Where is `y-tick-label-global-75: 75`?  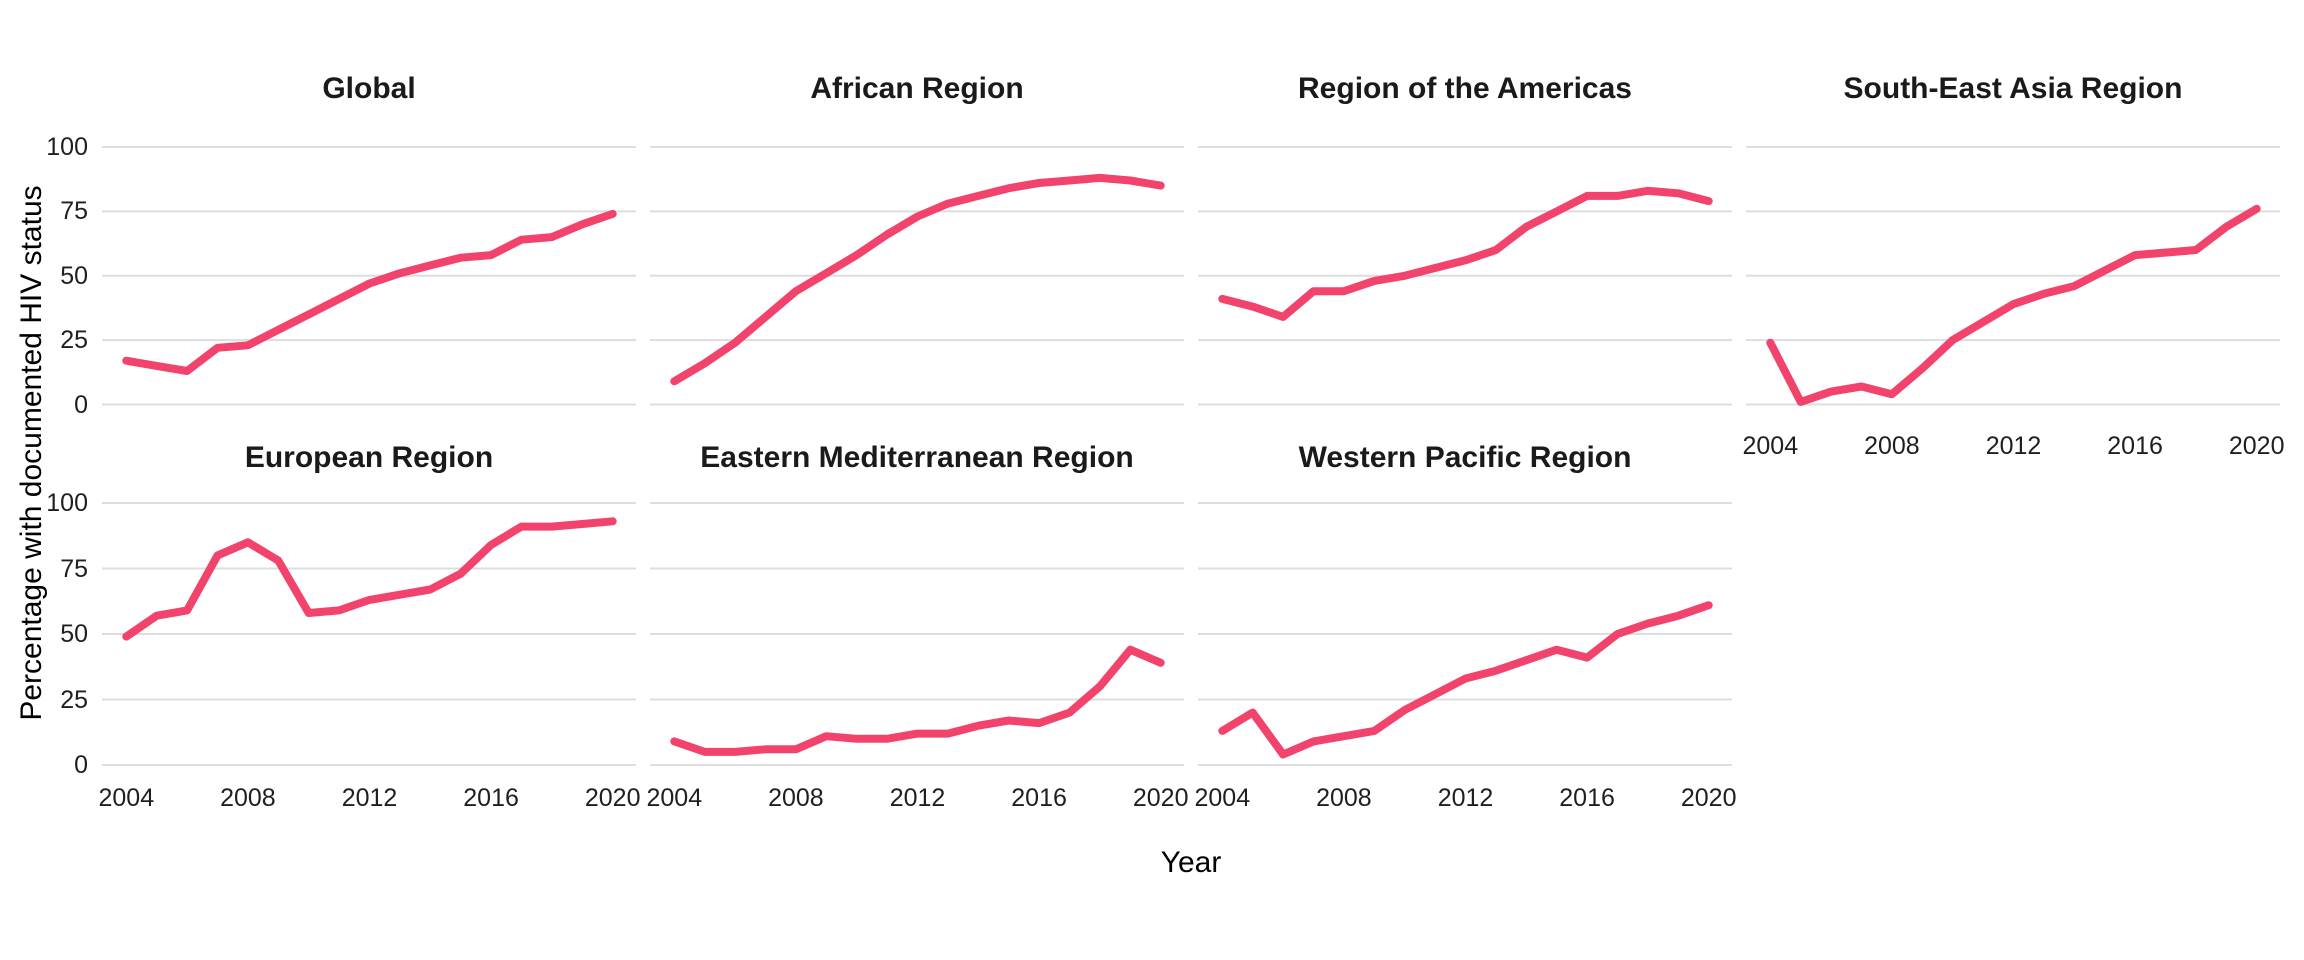 y-tick-label-global-75: 75 is located at coordinates (74, 211).